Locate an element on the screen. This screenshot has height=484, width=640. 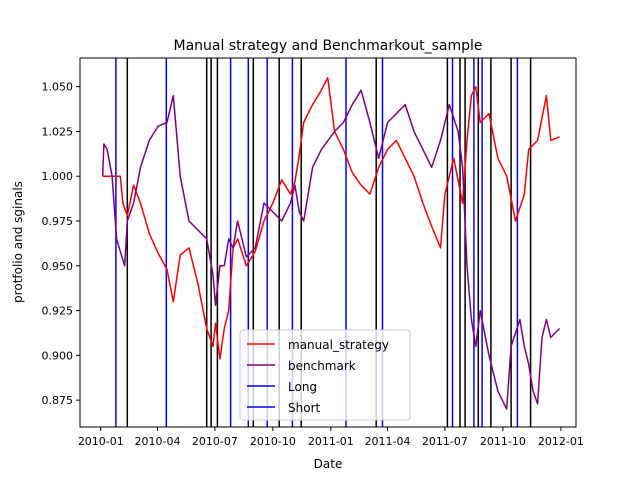
legend: manual_strategy benchmark Long Short is located at coordinates (325, 375).